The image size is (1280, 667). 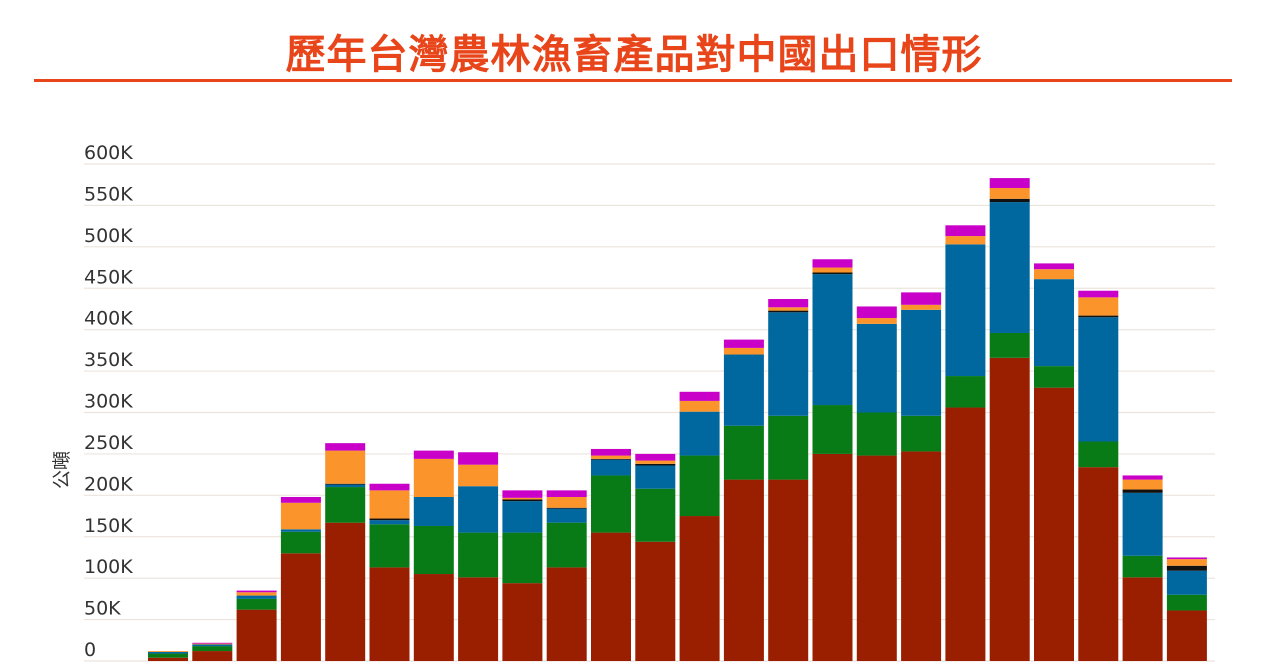 What do you see at coordinates (108, 360) in the screenshot?
I see `y-tick-label: 350K` at bounding box center [108, 360].